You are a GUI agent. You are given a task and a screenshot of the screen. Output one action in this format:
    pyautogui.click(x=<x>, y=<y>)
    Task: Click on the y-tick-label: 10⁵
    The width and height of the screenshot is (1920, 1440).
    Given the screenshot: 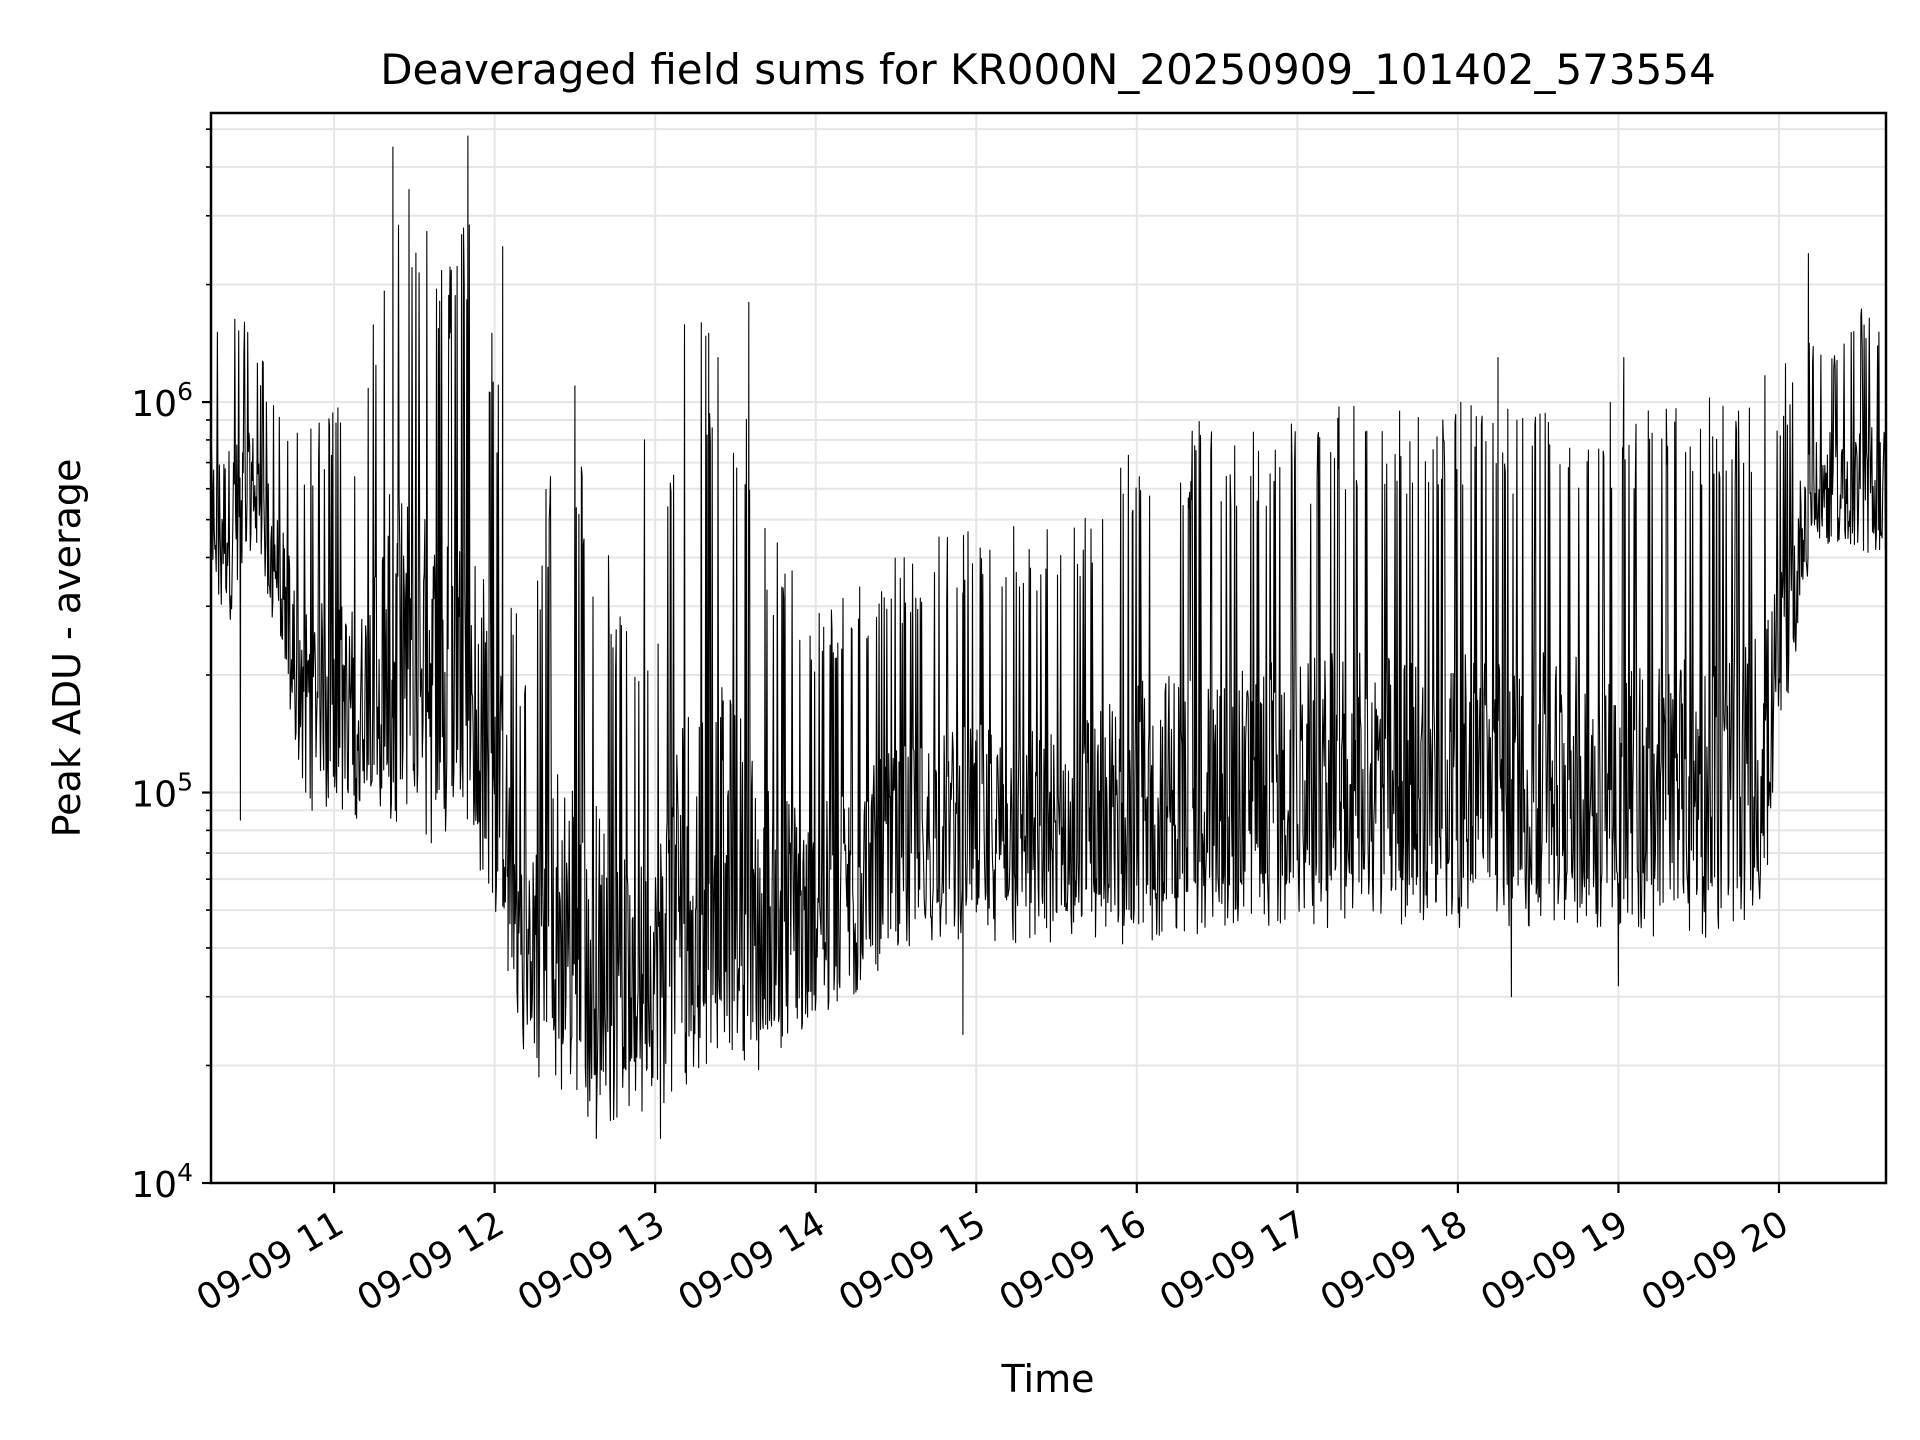 What is the action you would take?
    pyautogui.click(x=162, y=792)
    